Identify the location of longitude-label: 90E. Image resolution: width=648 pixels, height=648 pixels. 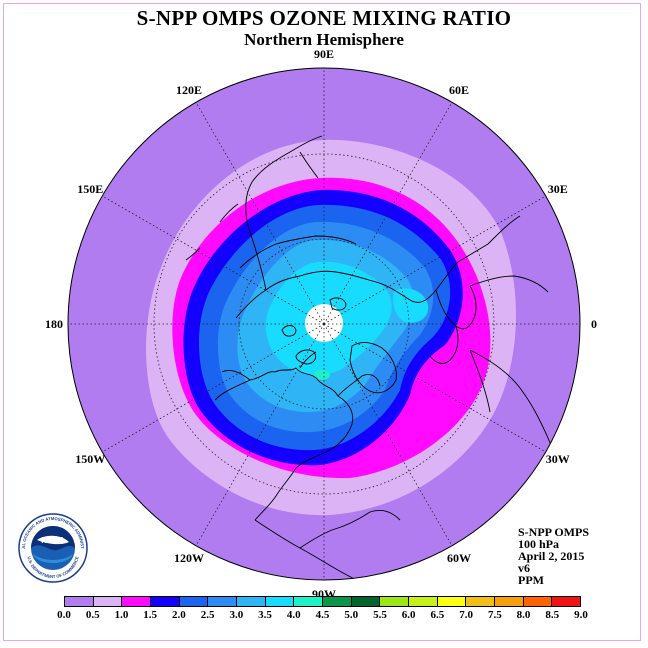
(324, 54).